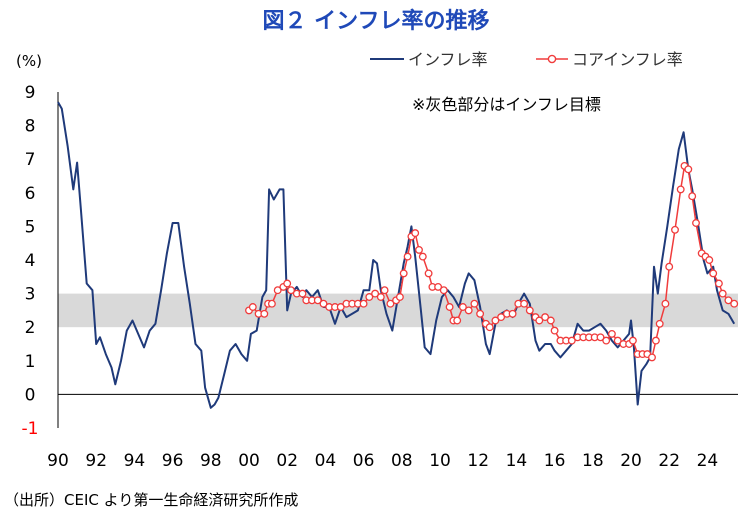  I want to click on y-tick-label: -1, so click(30, 429).